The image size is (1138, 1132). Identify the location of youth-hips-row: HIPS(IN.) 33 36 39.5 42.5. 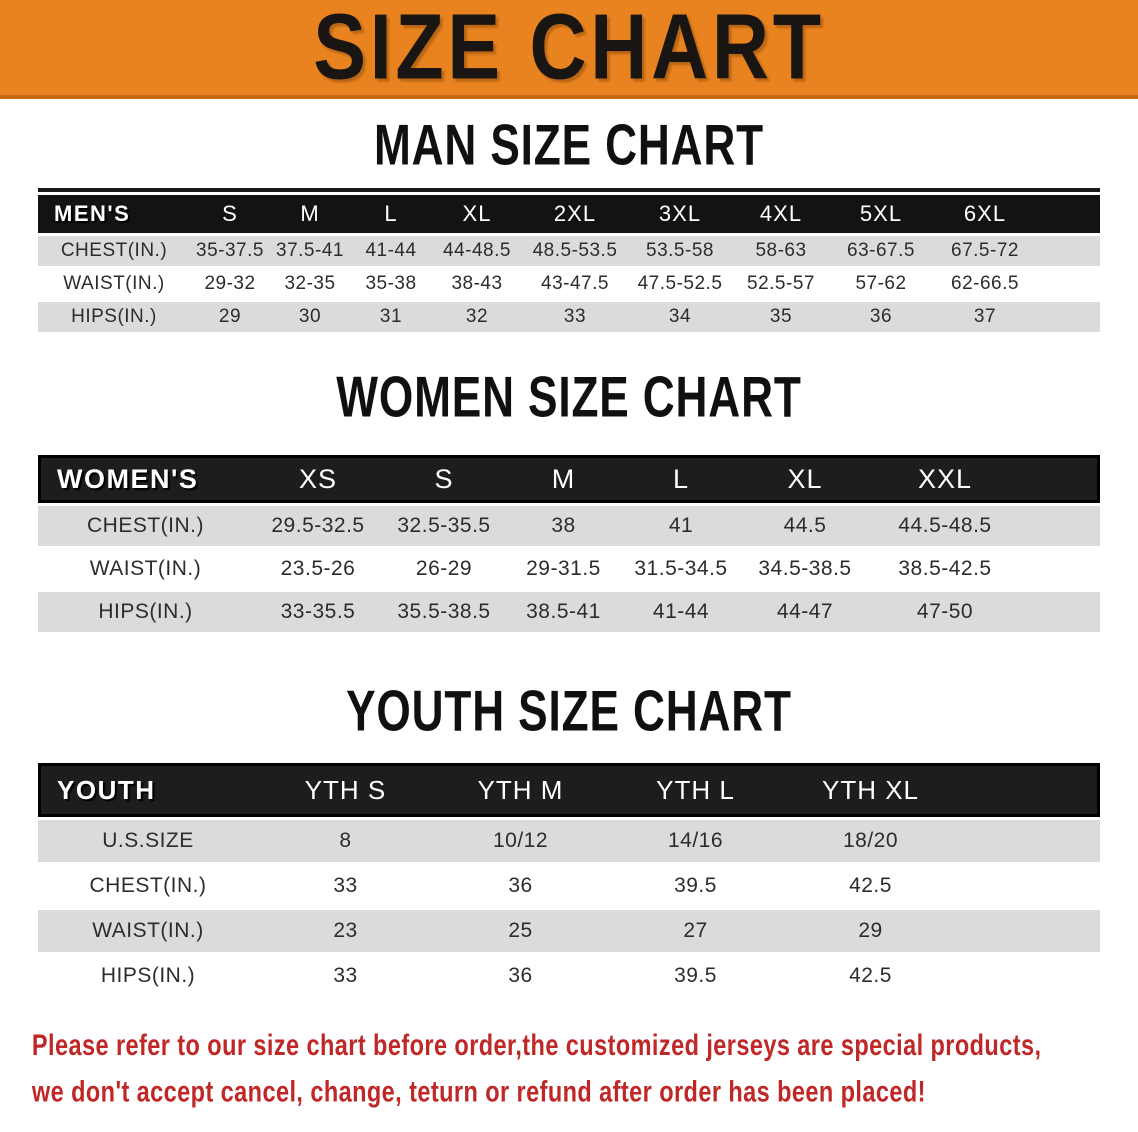
(569, 976).